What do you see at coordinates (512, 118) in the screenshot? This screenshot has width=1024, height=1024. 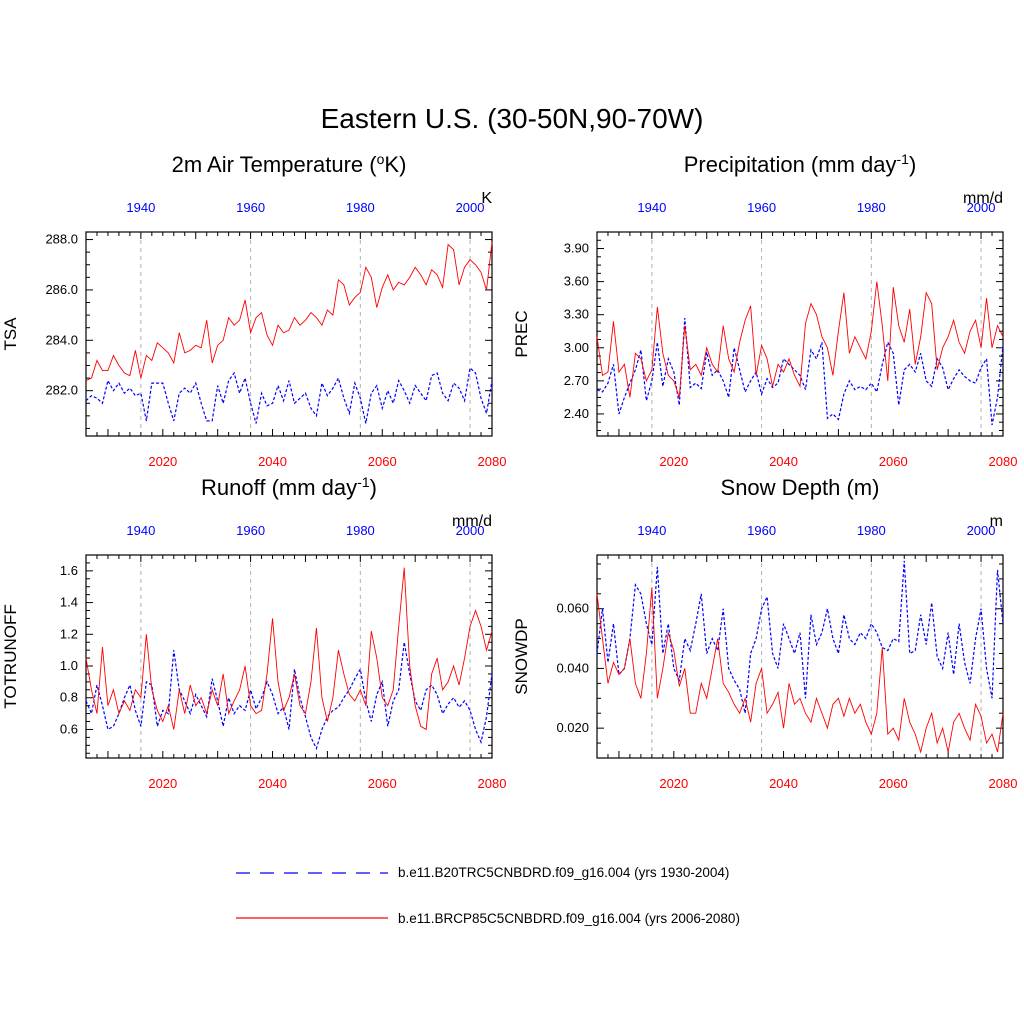 I see `figure-title: Eastern U.S. (30-50N,90-70W)` at bounding box center [512, 118].